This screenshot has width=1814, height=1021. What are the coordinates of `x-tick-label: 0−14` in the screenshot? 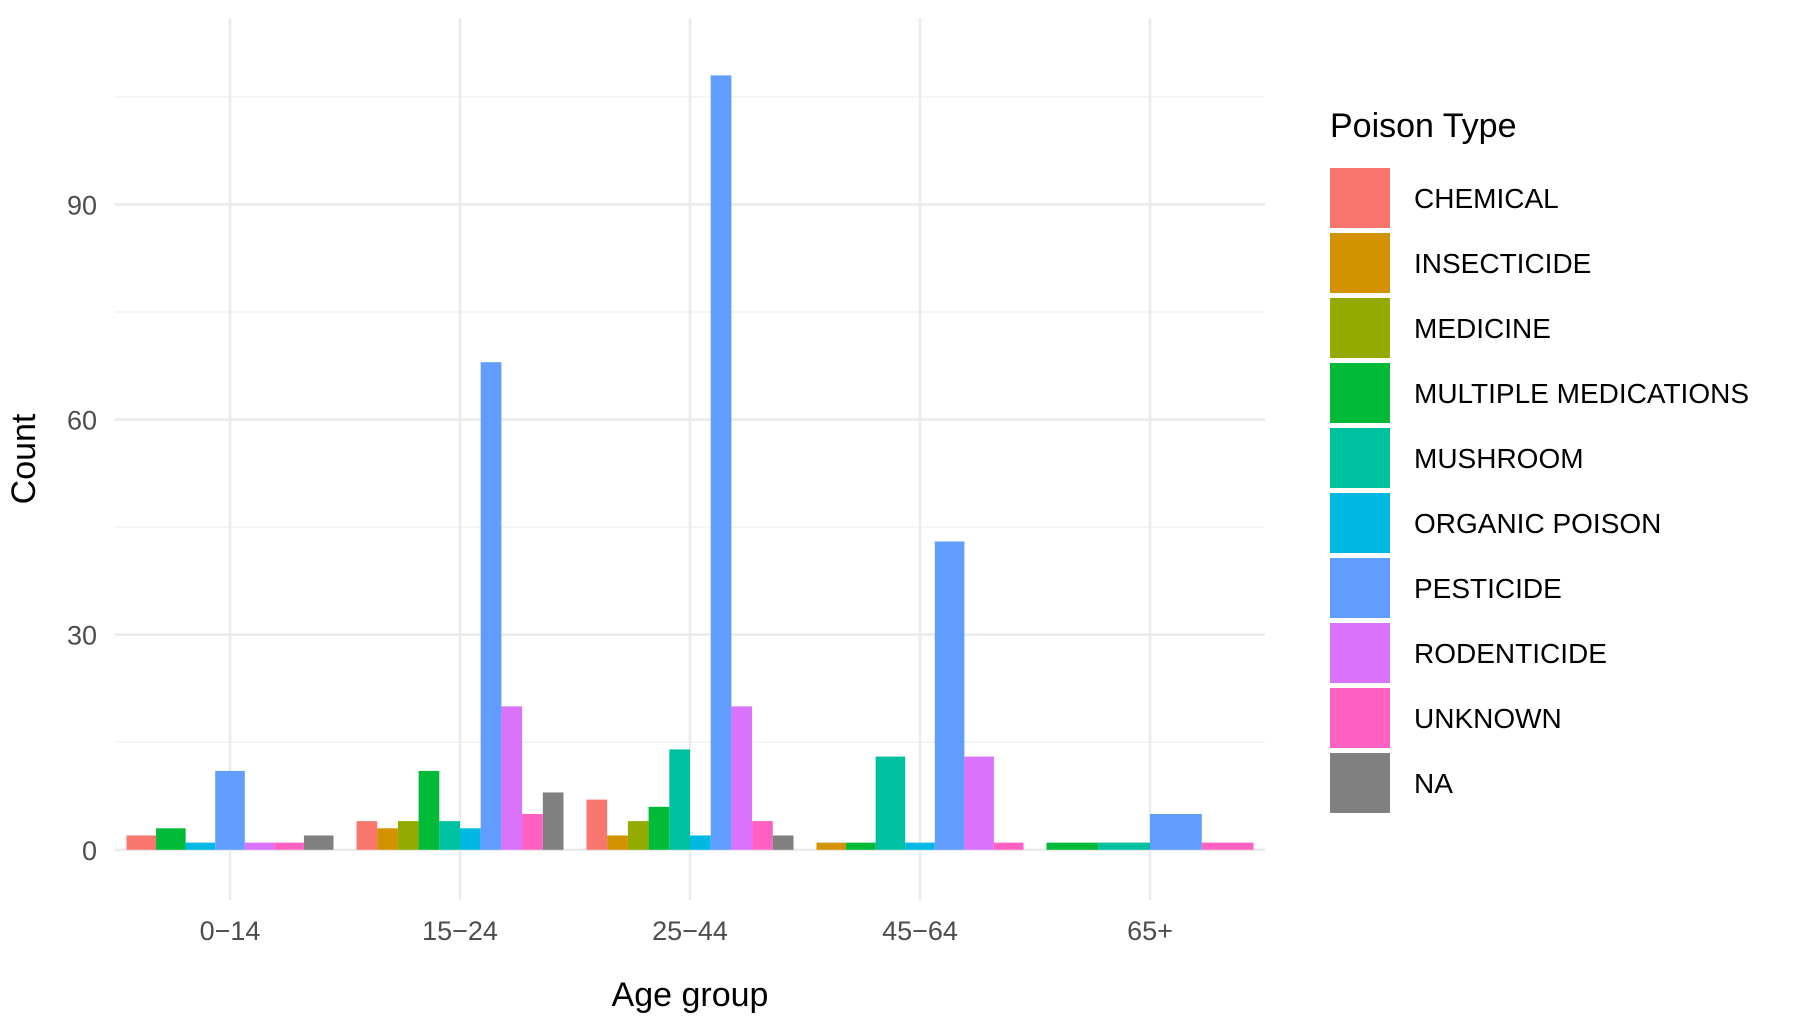 It's located at (230, 931).